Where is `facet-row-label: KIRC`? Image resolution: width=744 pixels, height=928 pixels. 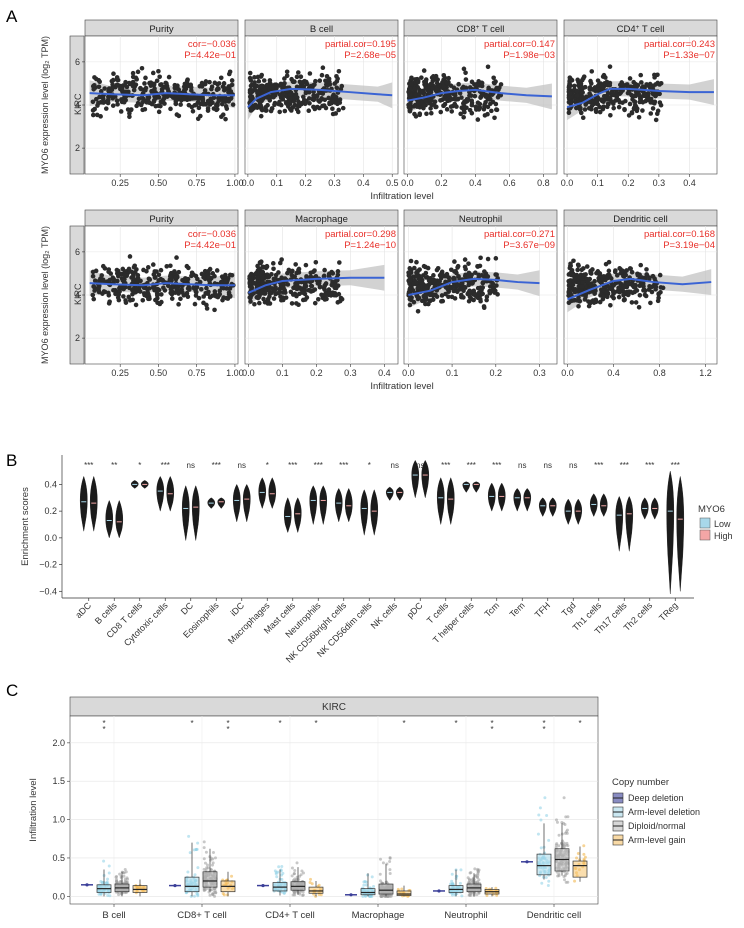
facet-row-label: KIRC is located at coordinates (78, 104).